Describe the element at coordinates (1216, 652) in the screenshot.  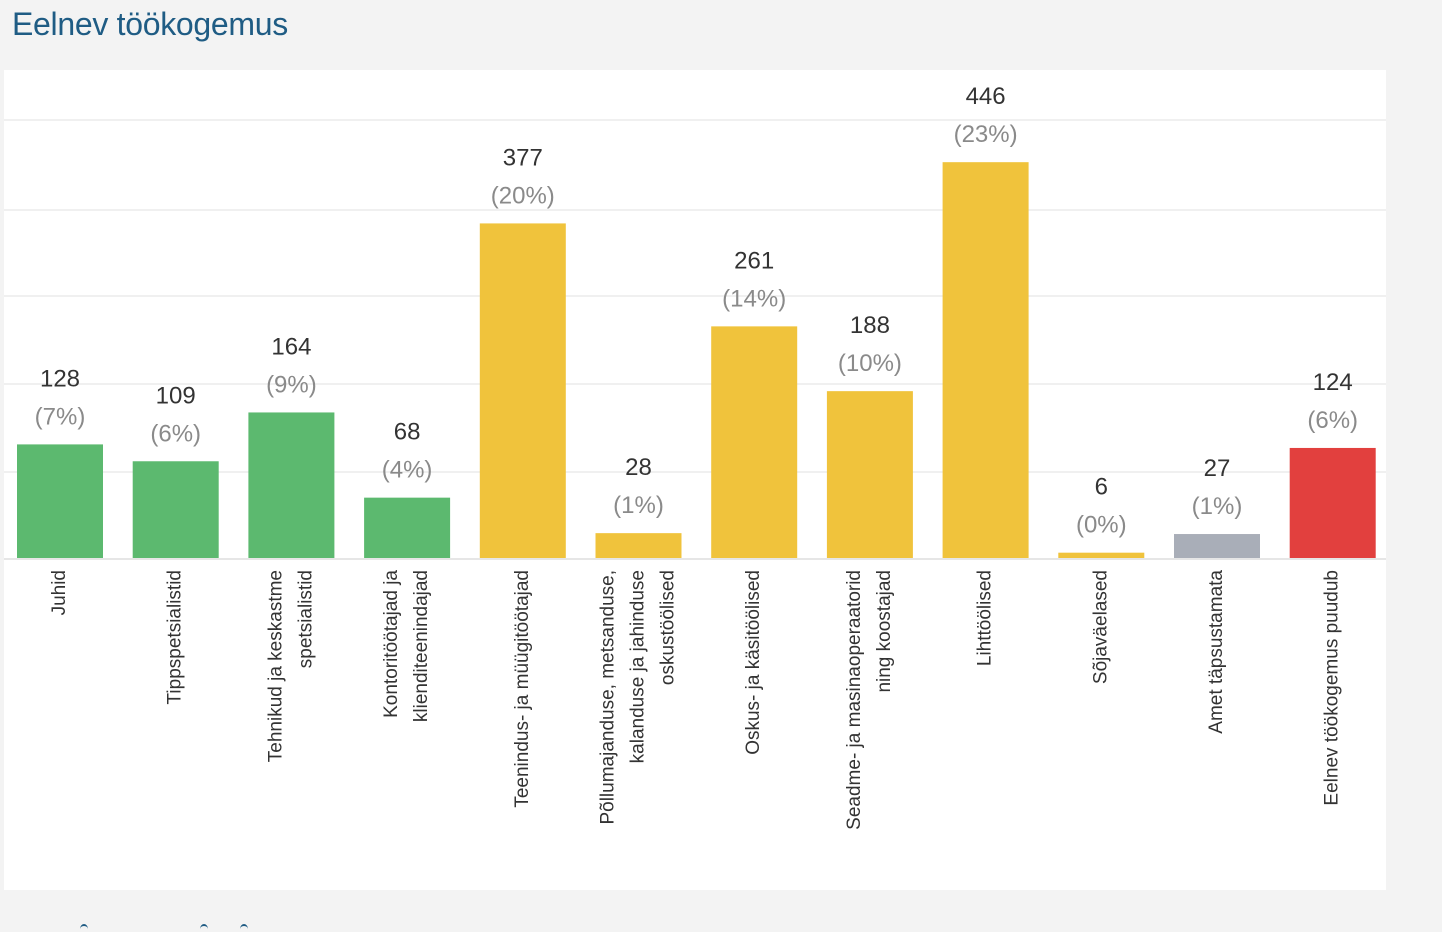
I see `category-label: Amet täpsustamata` at that location.